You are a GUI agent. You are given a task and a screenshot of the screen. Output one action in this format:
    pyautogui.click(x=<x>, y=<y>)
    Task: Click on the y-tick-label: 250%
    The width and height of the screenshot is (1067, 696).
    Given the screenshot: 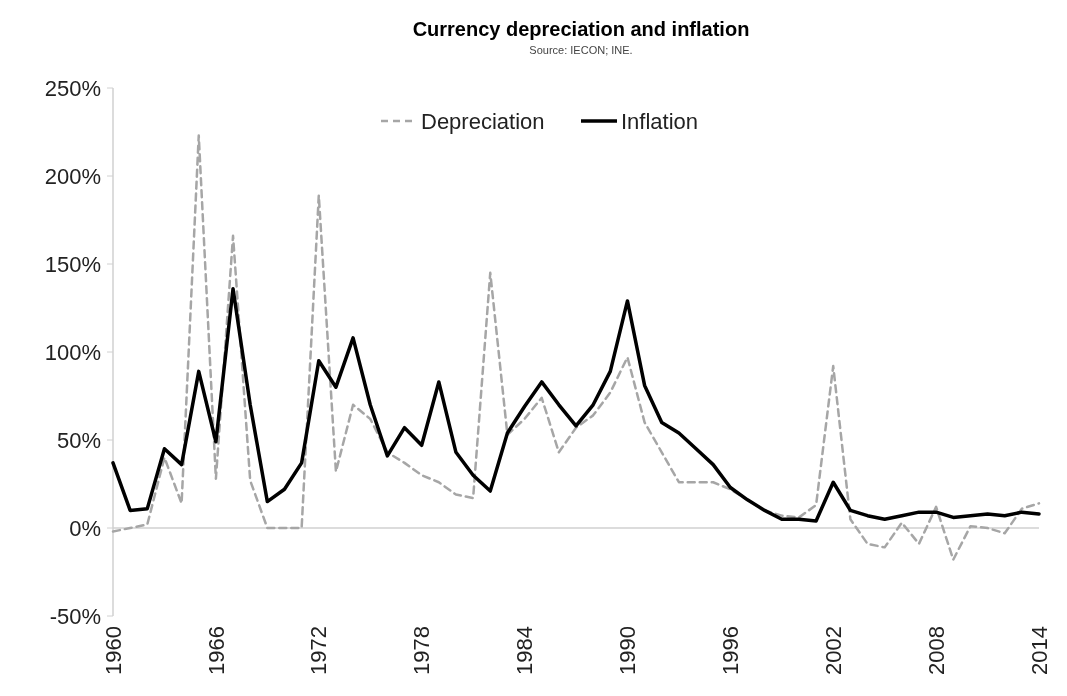 What is the action you would take?
    pyautogui.click(x=72, y=88)
    